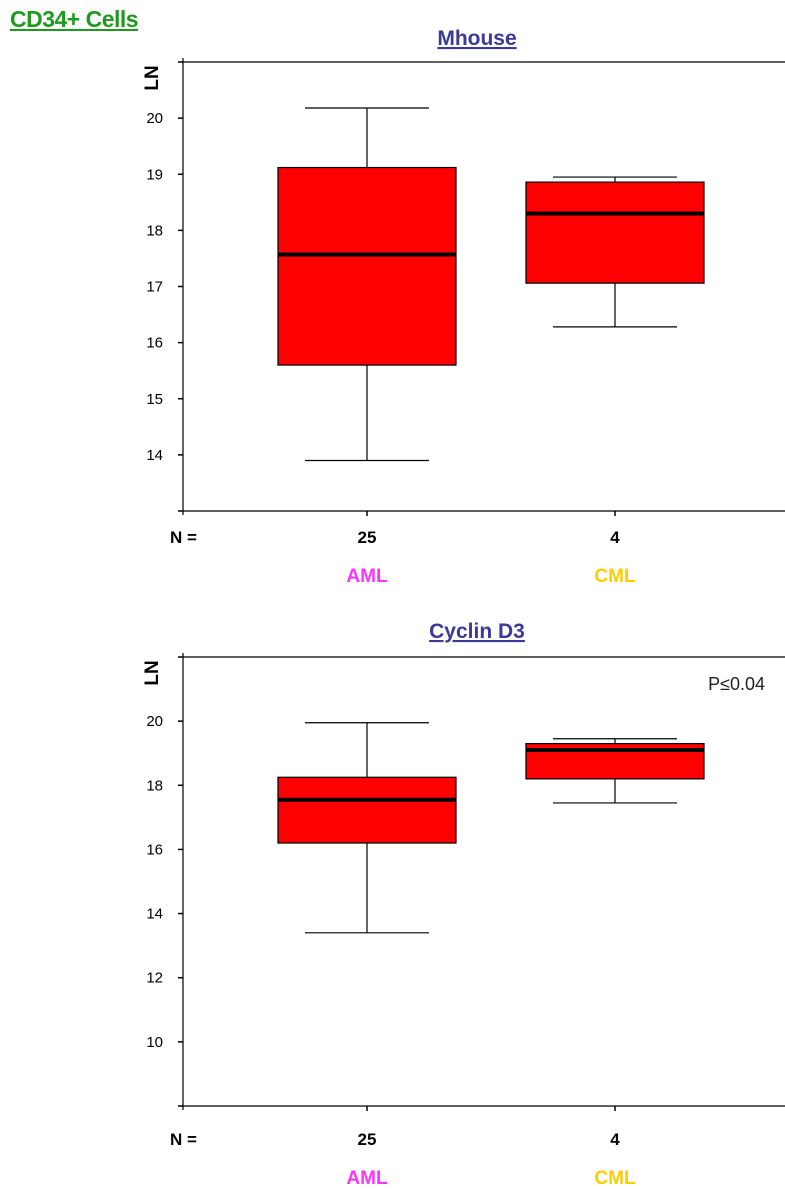 The height and width of the screenshot is (1189, 785). I want to click on y-tick-label: 12, so click(154, 978).